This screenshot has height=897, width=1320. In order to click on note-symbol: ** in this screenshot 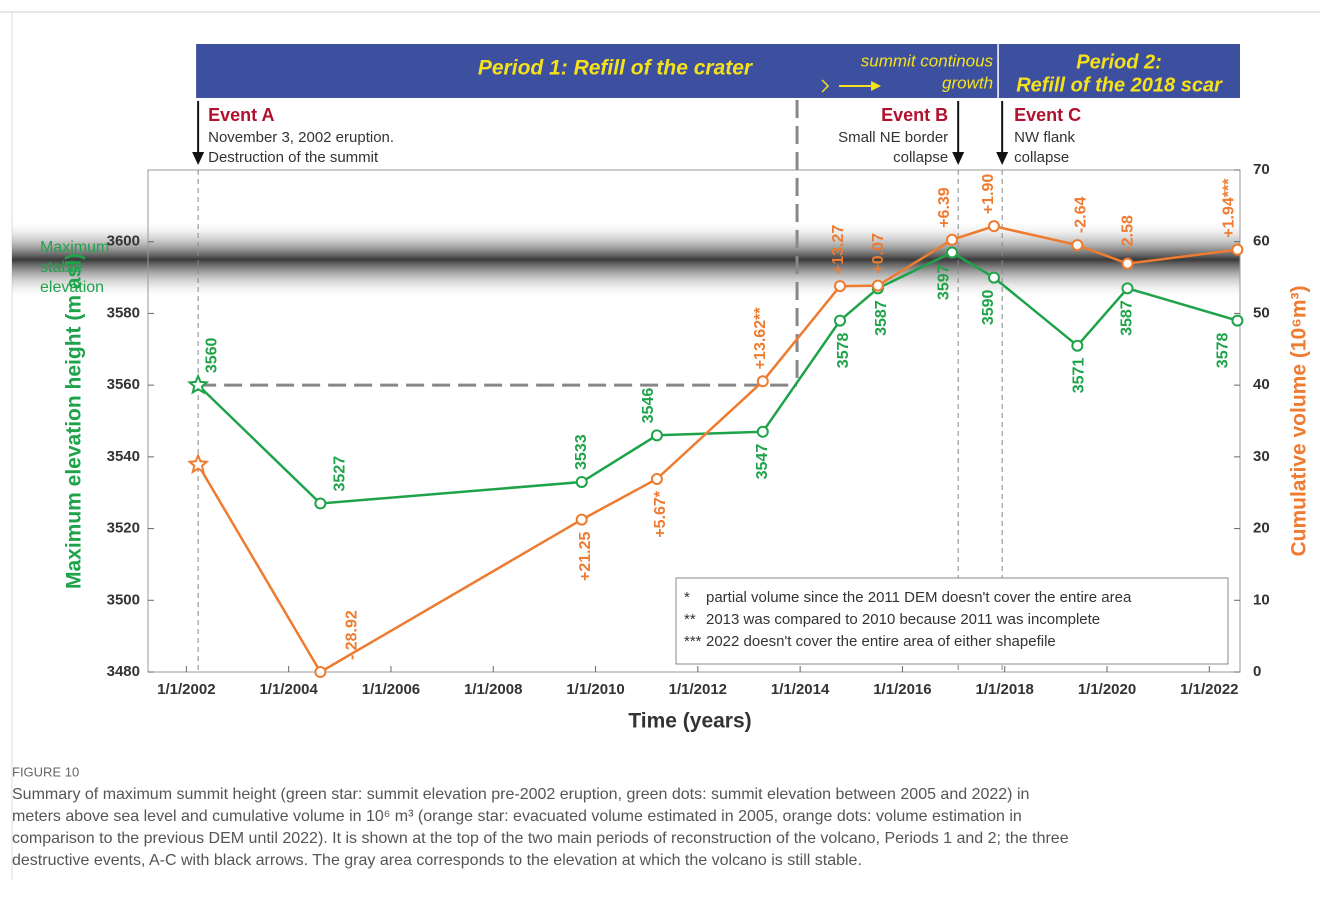, I will do `click(690, 619)`.